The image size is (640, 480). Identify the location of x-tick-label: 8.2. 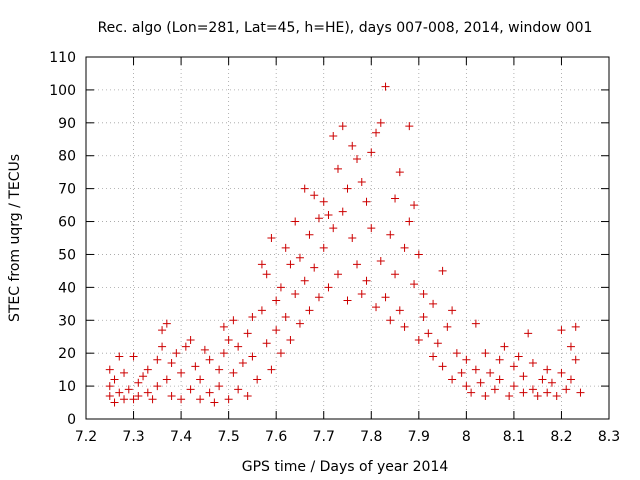
(561, 437).